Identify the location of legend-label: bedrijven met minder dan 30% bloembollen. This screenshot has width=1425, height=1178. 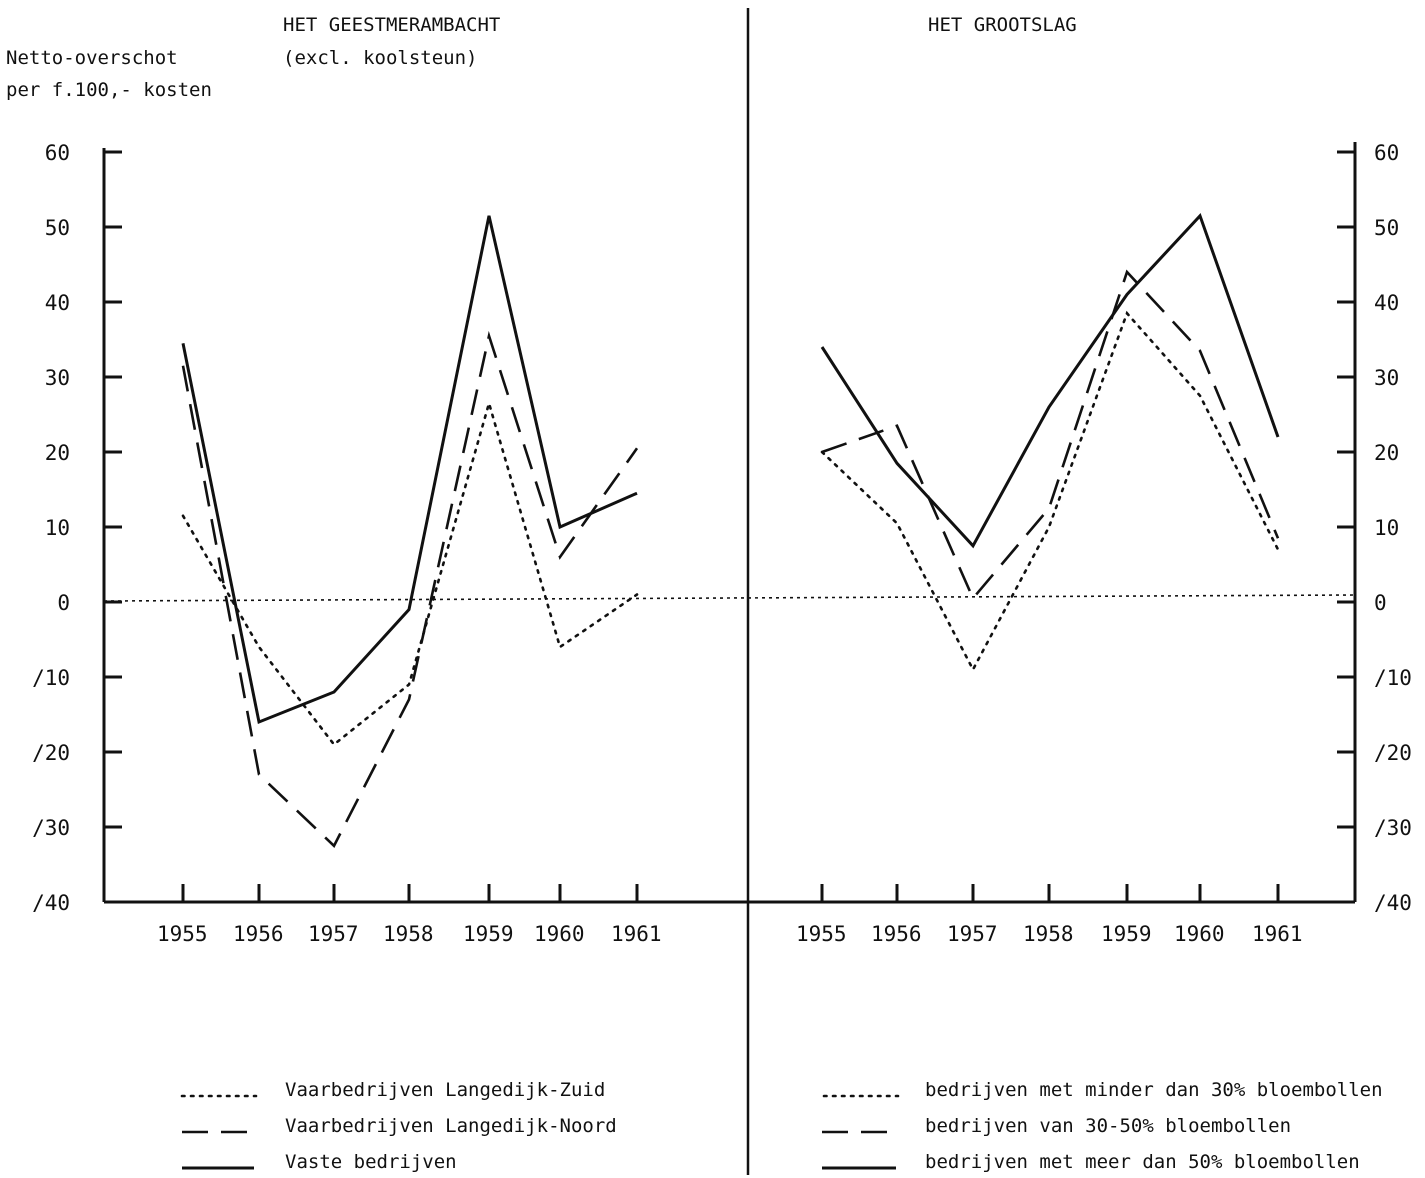
(1154, 1090).